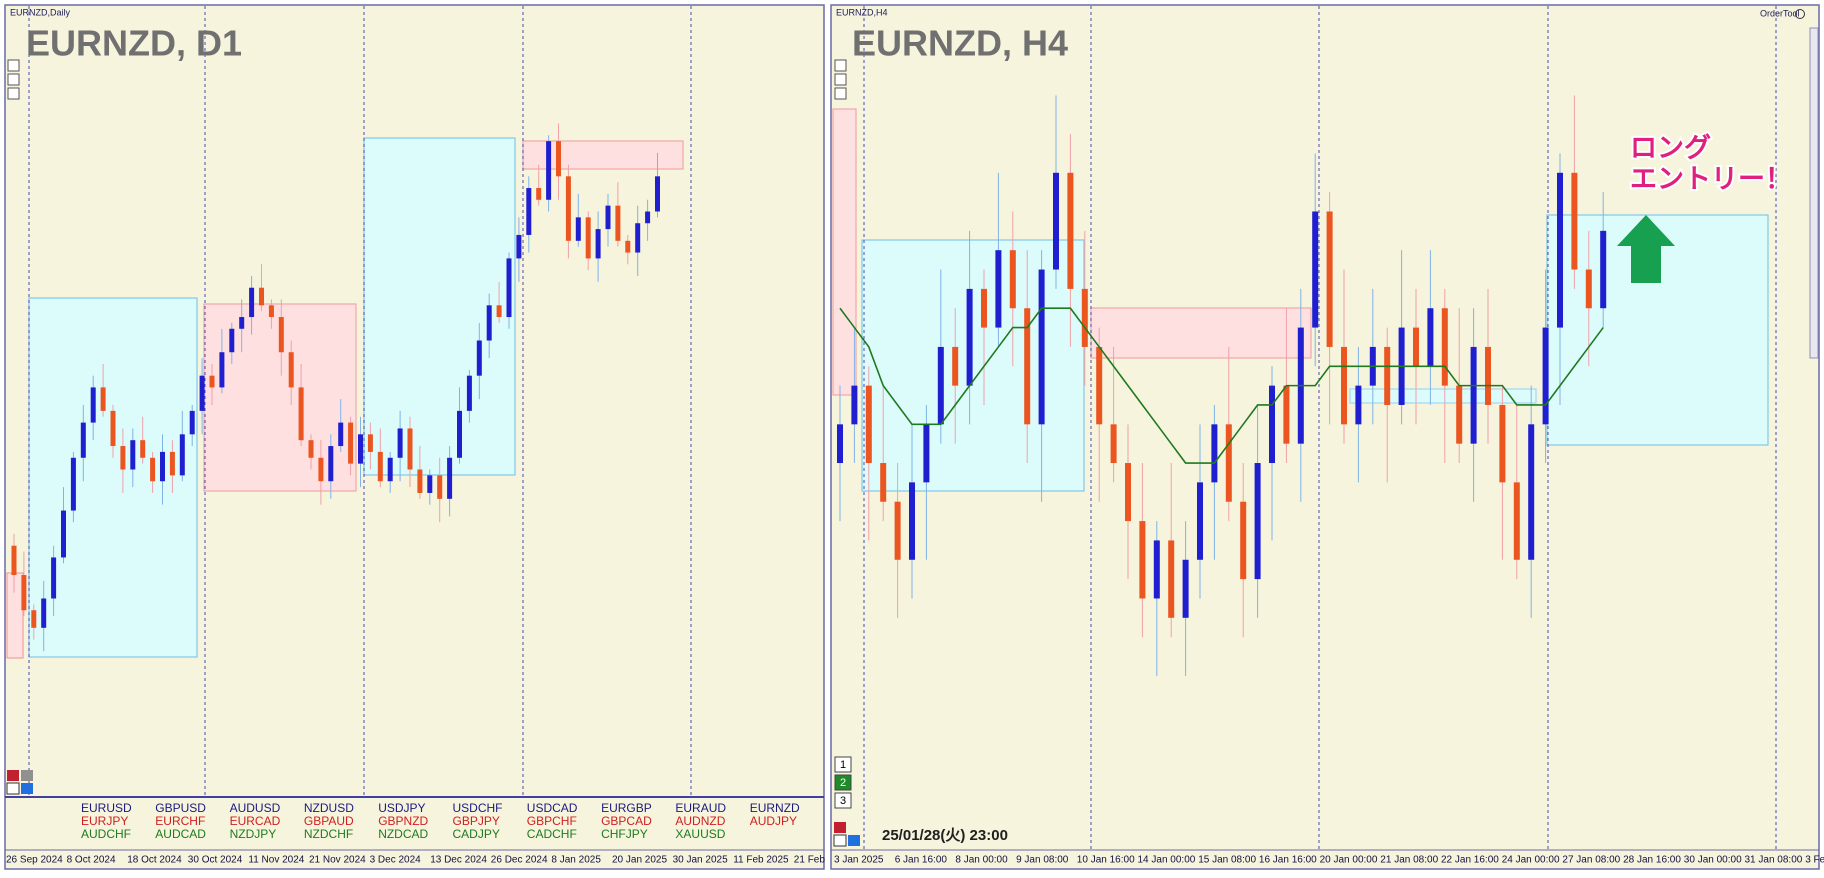 The width and height of the screenshot is (1824, 878). What do you see at coordinates (403, 834) in the screenshot?
I see `symbol-link: NZDCAD` at bounding box center [403, 834].